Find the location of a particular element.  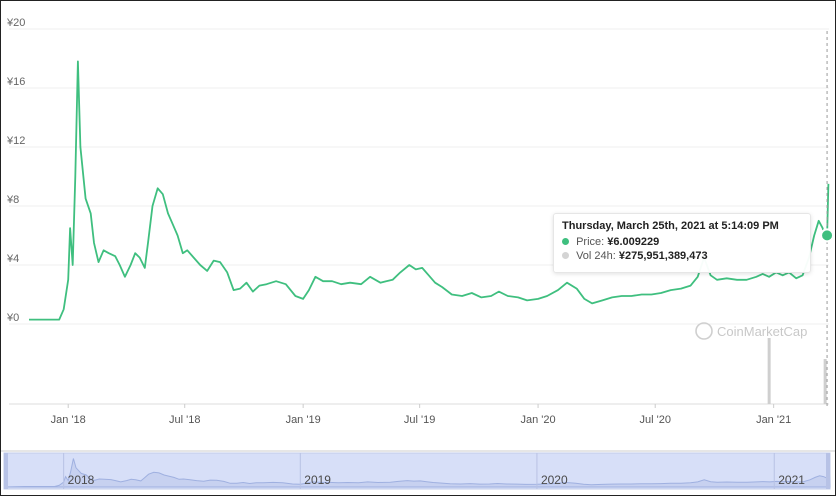

y-tick-label: ¥0 is located at coordinates (12, 318).